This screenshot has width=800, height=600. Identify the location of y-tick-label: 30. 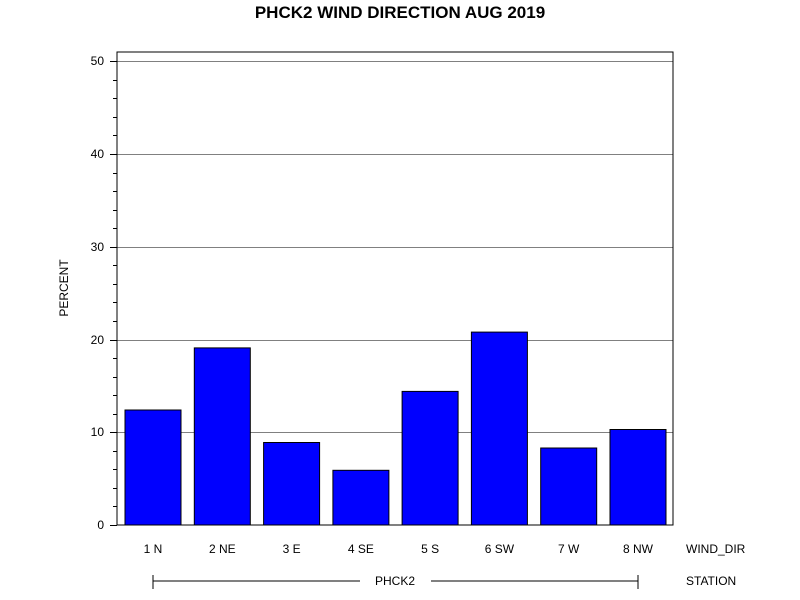
(98, 247).